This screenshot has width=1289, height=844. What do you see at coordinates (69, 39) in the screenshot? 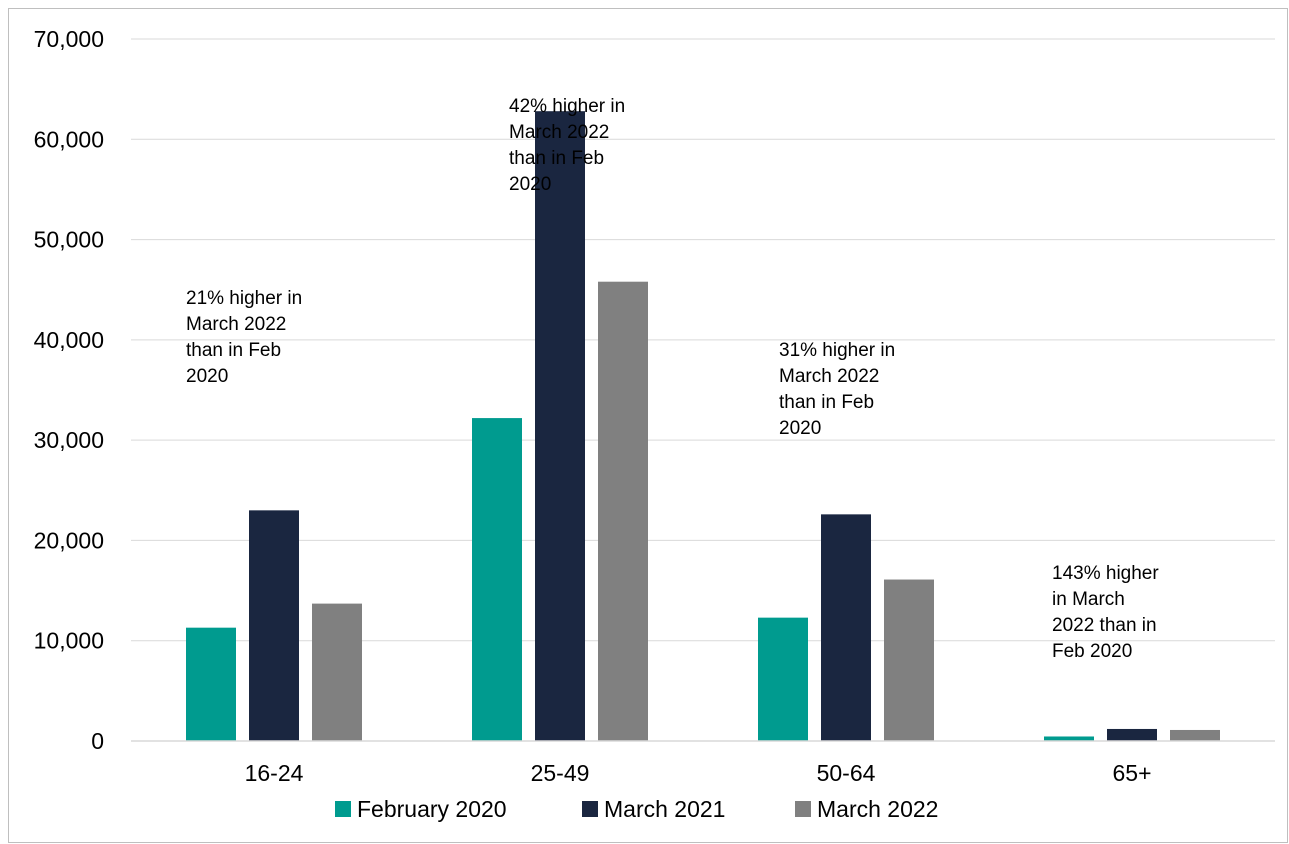
I see `y-tick-label: 70,000` at bounding box center [69, 39].